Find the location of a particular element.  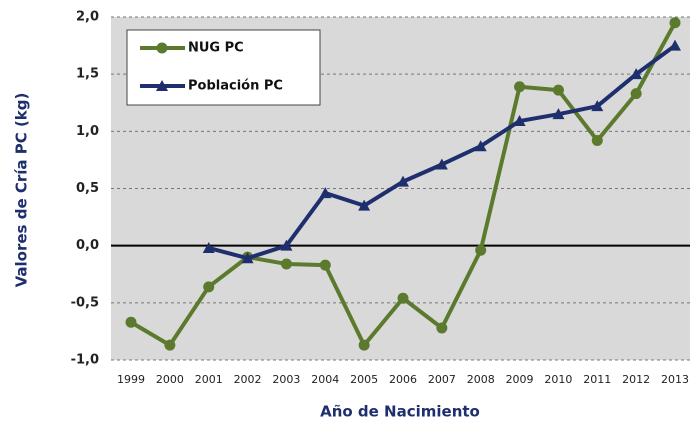

x-tick-label: 2004 is located at coordinates (325, 379).